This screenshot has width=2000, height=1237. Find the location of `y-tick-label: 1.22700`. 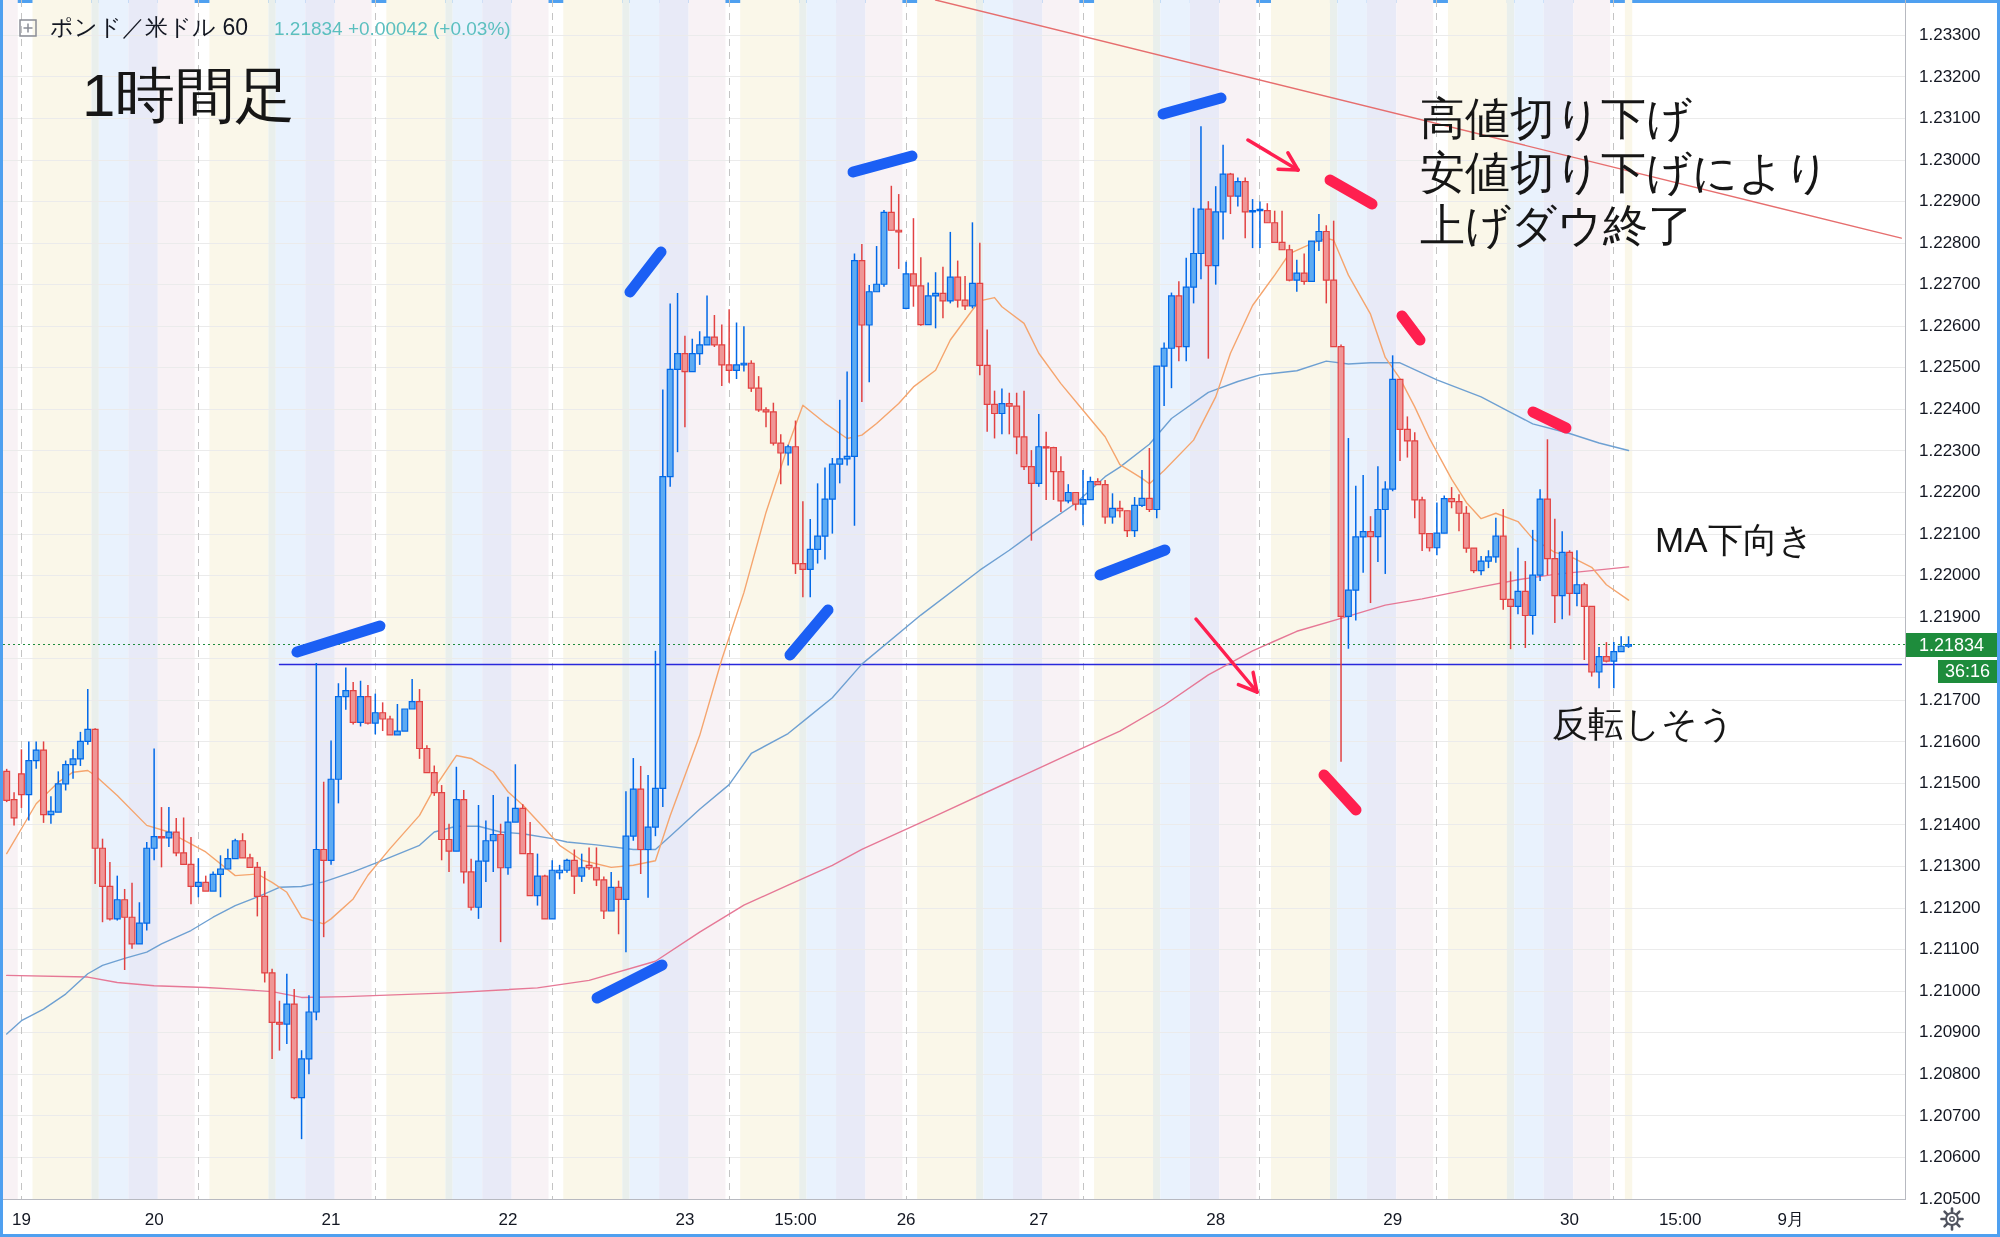

y-tick-label: 1.22700 is located at coordinates (1950, 284).